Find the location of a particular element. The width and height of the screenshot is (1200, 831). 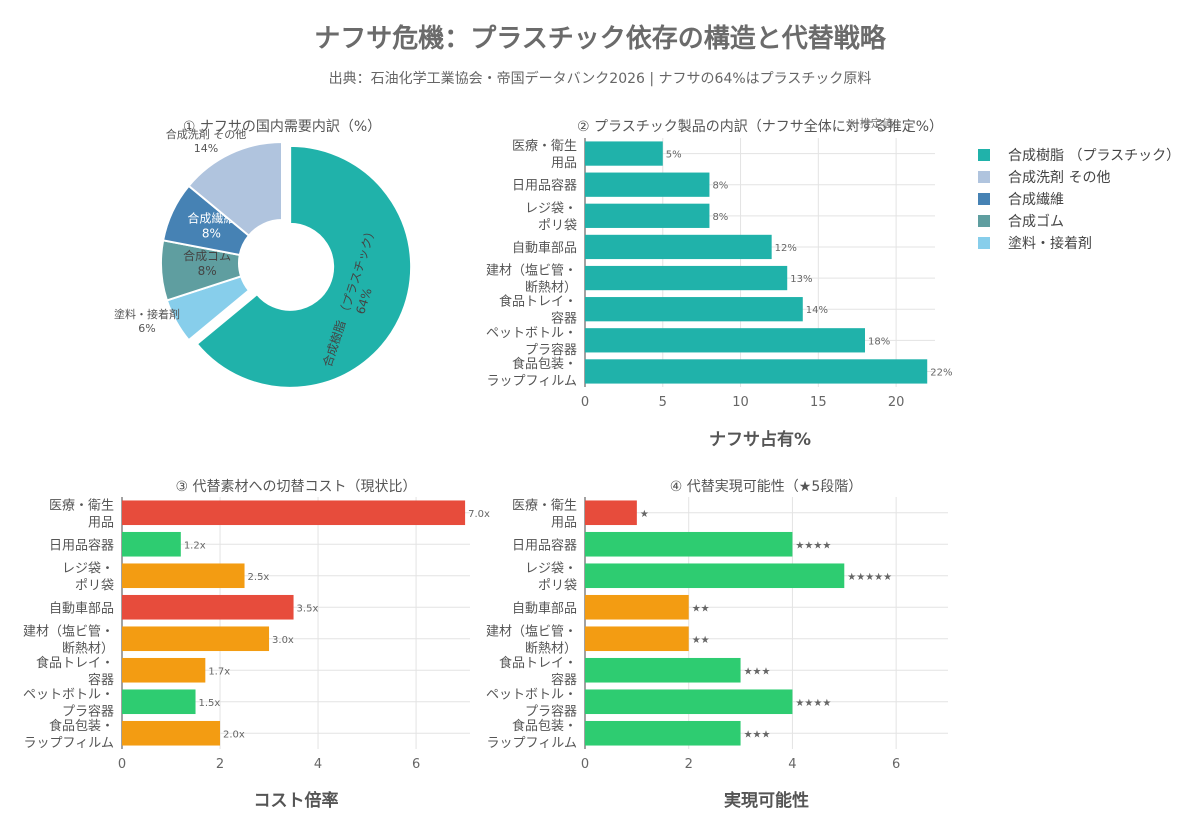

legend-label: 合成洗剤 その他 is located at coordinates (1059, 178).